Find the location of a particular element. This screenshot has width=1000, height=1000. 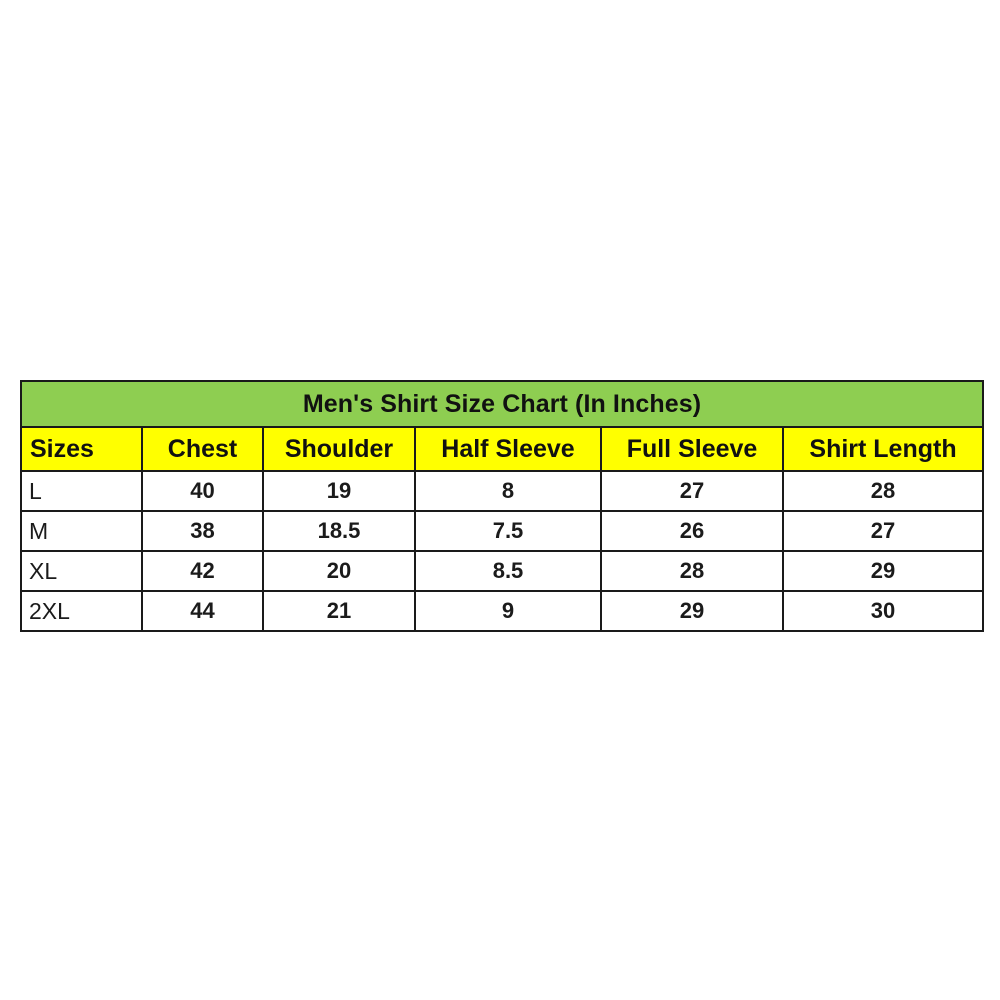

cell-shoulder: 18.5 is located at coordinates (339, 531).